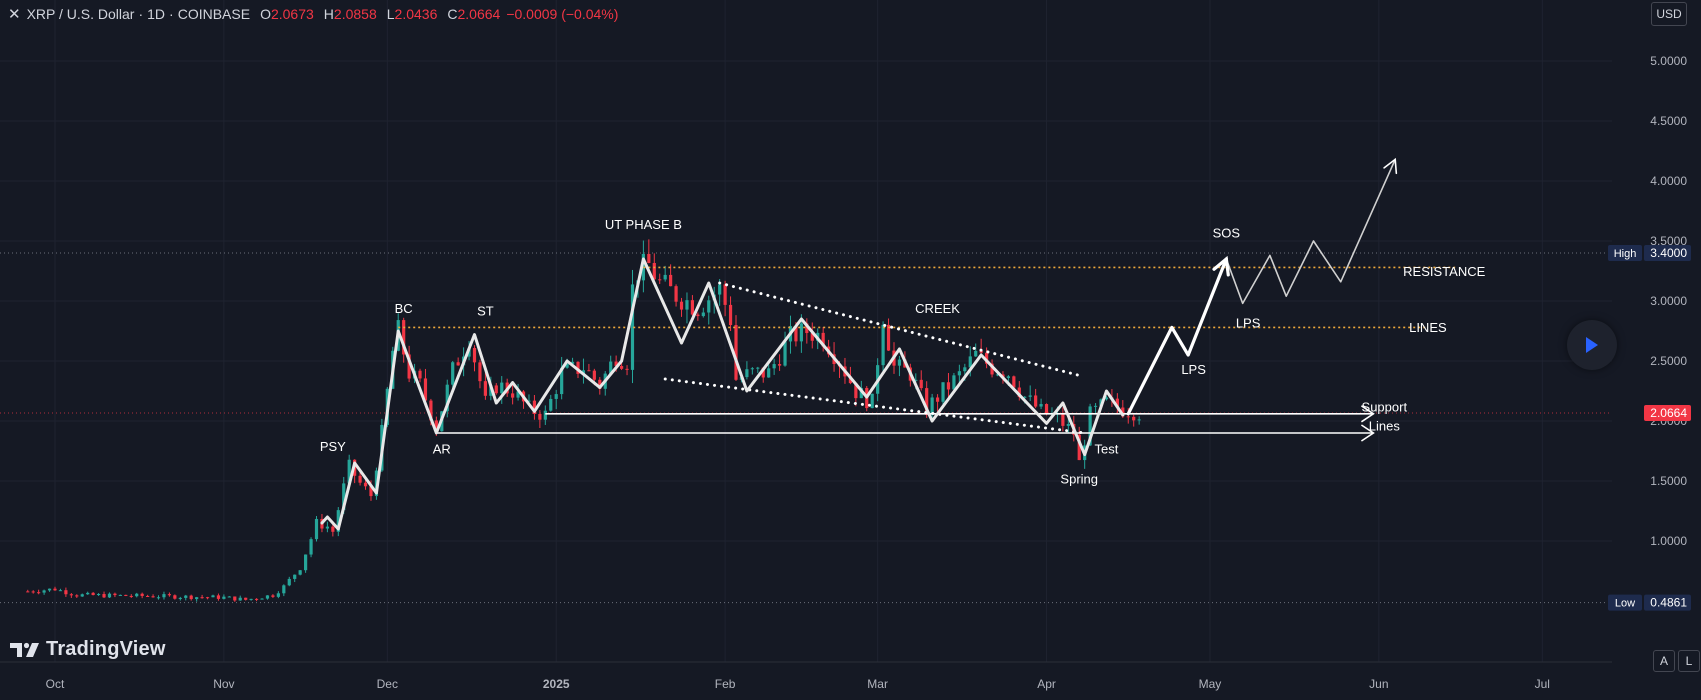  I want to click on change-value: −0.0009 (−0.04%), so click(562, 14).